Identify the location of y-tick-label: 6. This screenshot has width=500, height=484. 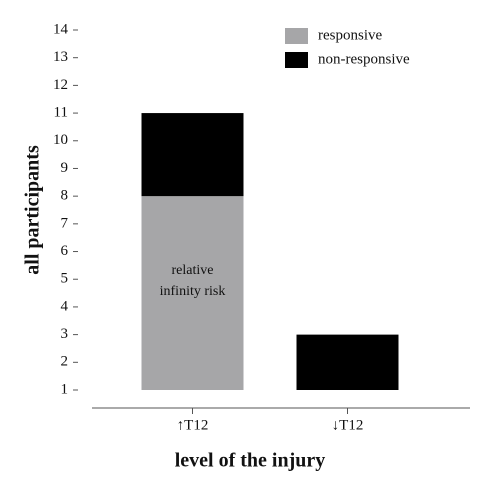
(65, 251).